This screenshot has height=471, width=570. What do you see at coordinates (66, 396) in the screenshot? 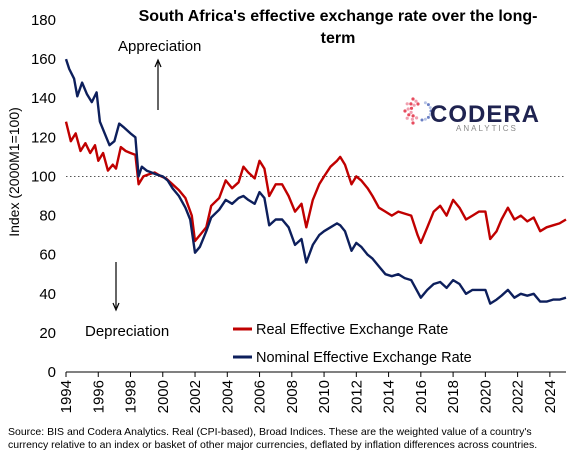
I see `x-tick-label: 1994` at bounding box center [66, 396].